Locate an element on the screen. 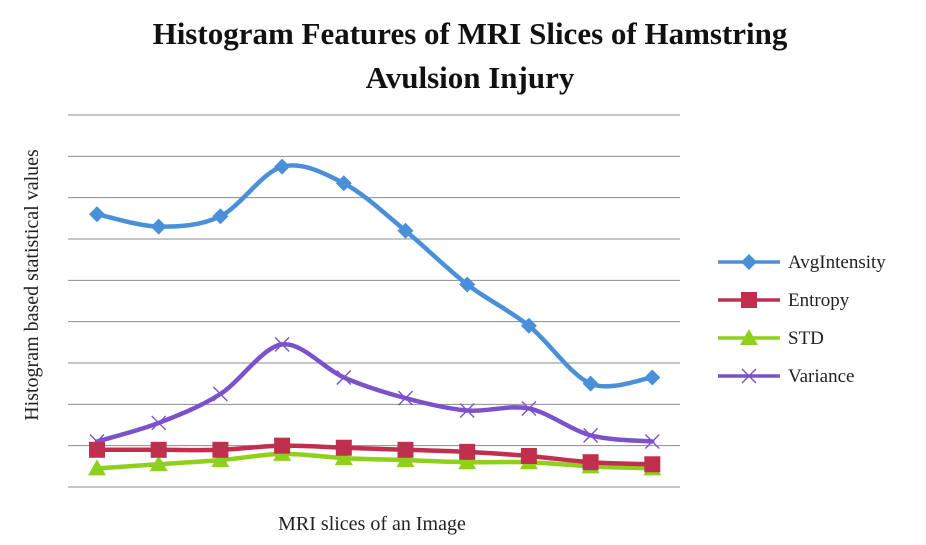 This screenshot has width=926, height=545. legend-label-entropy: Entropy is located at coordinates (819, 300).